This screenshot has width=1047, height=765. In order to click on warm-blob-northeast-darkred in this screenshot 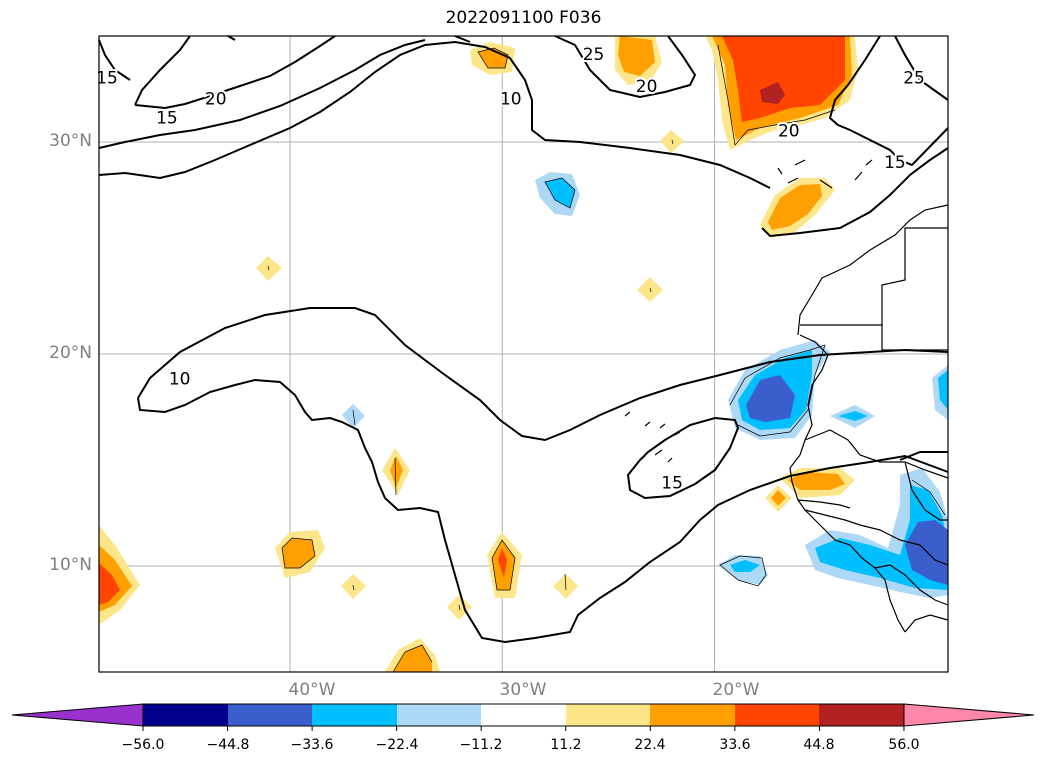, I will do `click(772, 93)`.